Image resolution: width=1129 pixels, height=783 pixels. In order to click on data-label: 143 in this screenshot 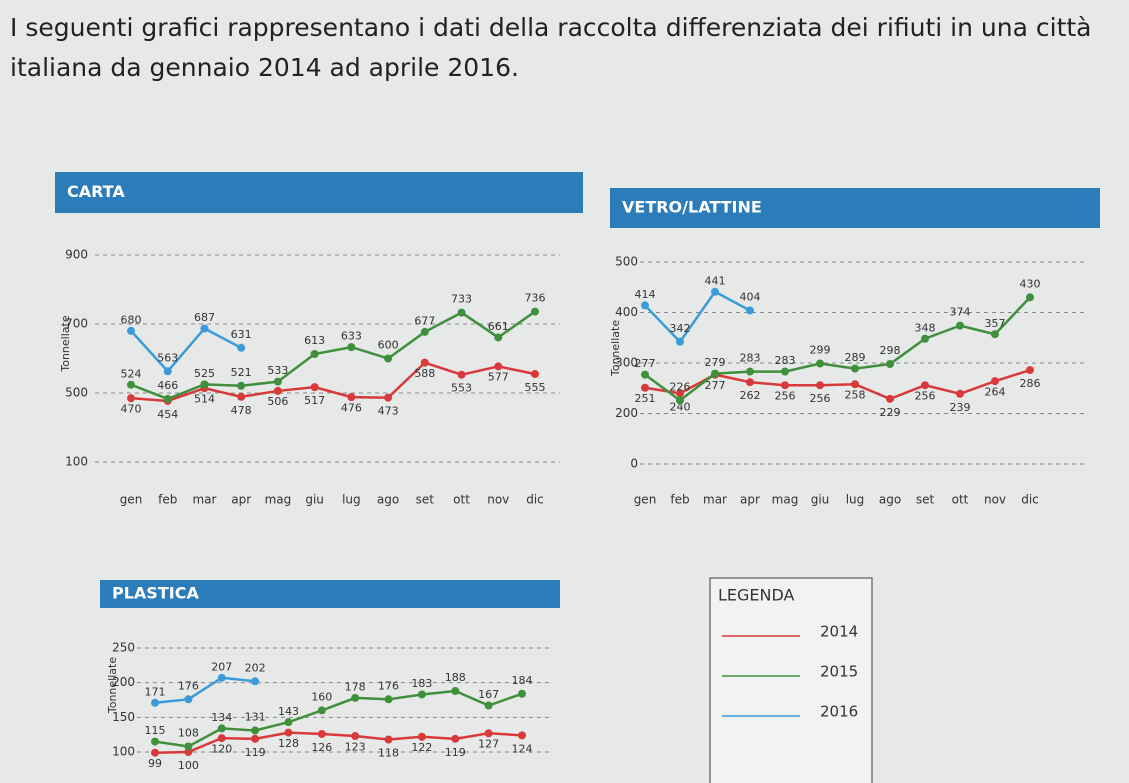, I will do `click(288, 711)`.